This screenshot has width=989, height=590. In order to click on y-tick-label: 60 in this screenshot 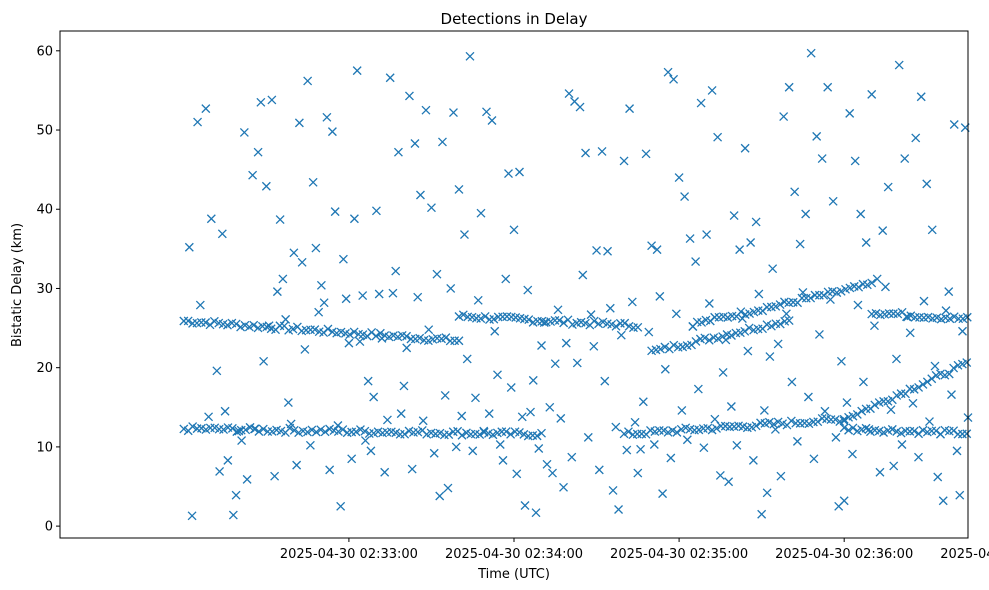, I will do `click(44, 51)`.